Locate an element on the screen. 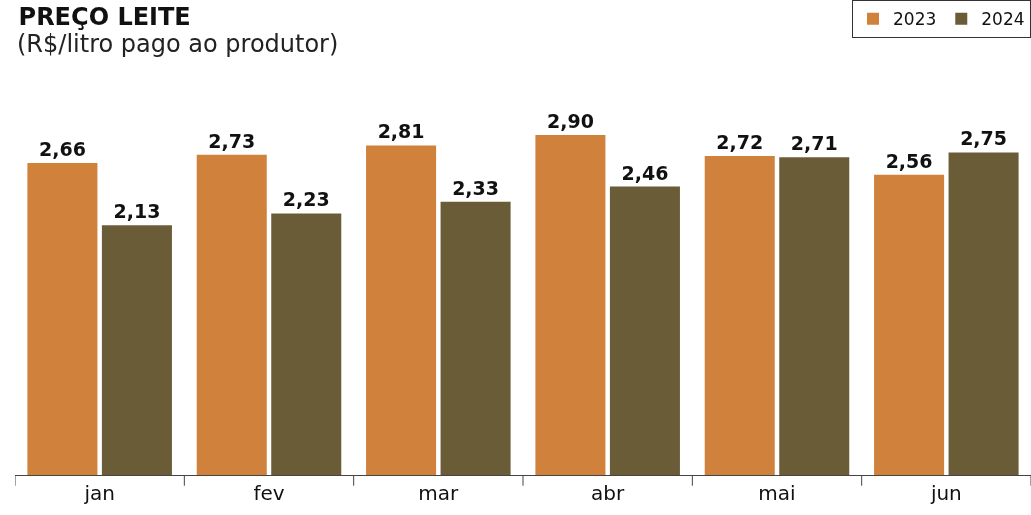 Image resolution: width=1031 pixels, height=515 pixels. data-label: 2,71 is located at coordinates (814, 143).